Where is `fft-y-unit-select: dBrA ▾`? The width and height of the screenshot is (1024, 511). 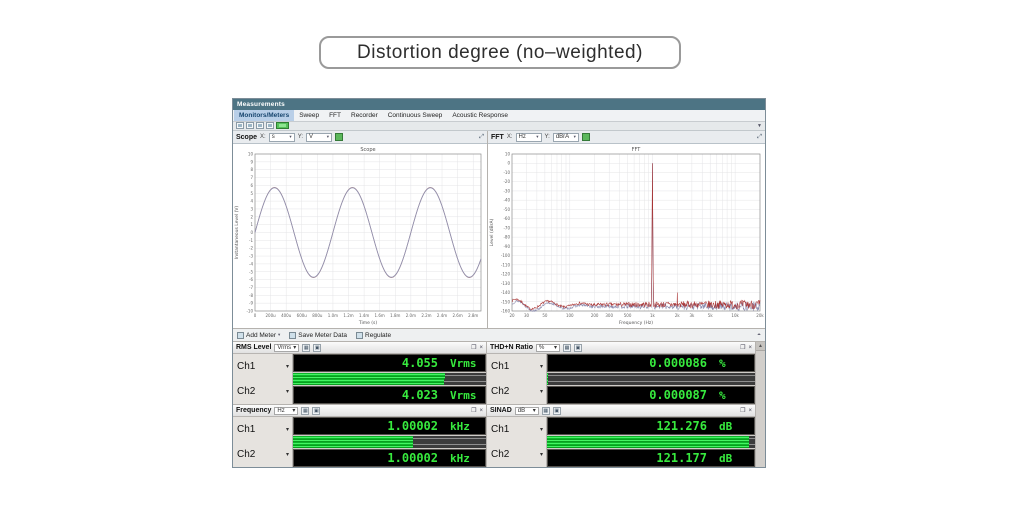 fft-y-unit-select: dBrA ▾ is located at coordinates (565, 137).